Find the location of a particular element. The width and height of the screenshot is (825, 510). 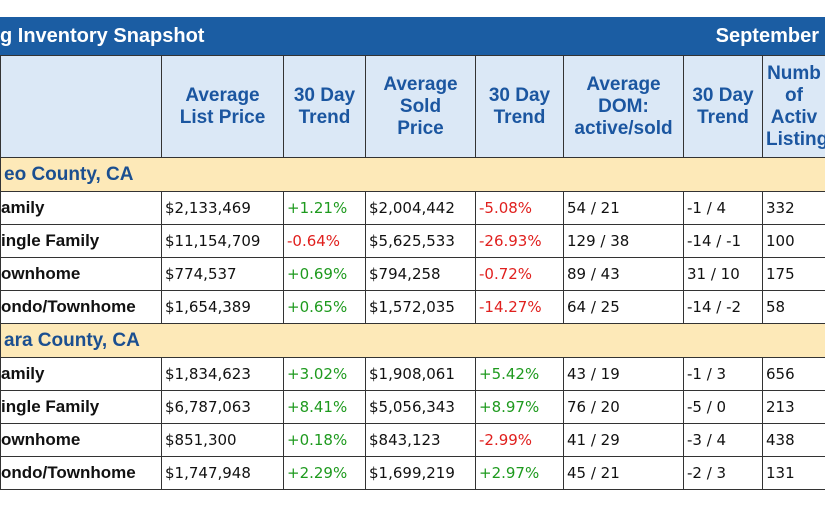

cell: +1.21% is located at coordinates (324, 208).